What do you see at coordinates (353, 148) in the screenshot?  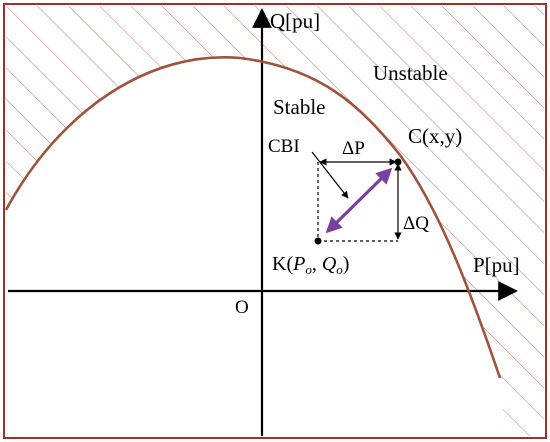 I see `delta-p-label: ΔP` at bounding box center [353, 148].